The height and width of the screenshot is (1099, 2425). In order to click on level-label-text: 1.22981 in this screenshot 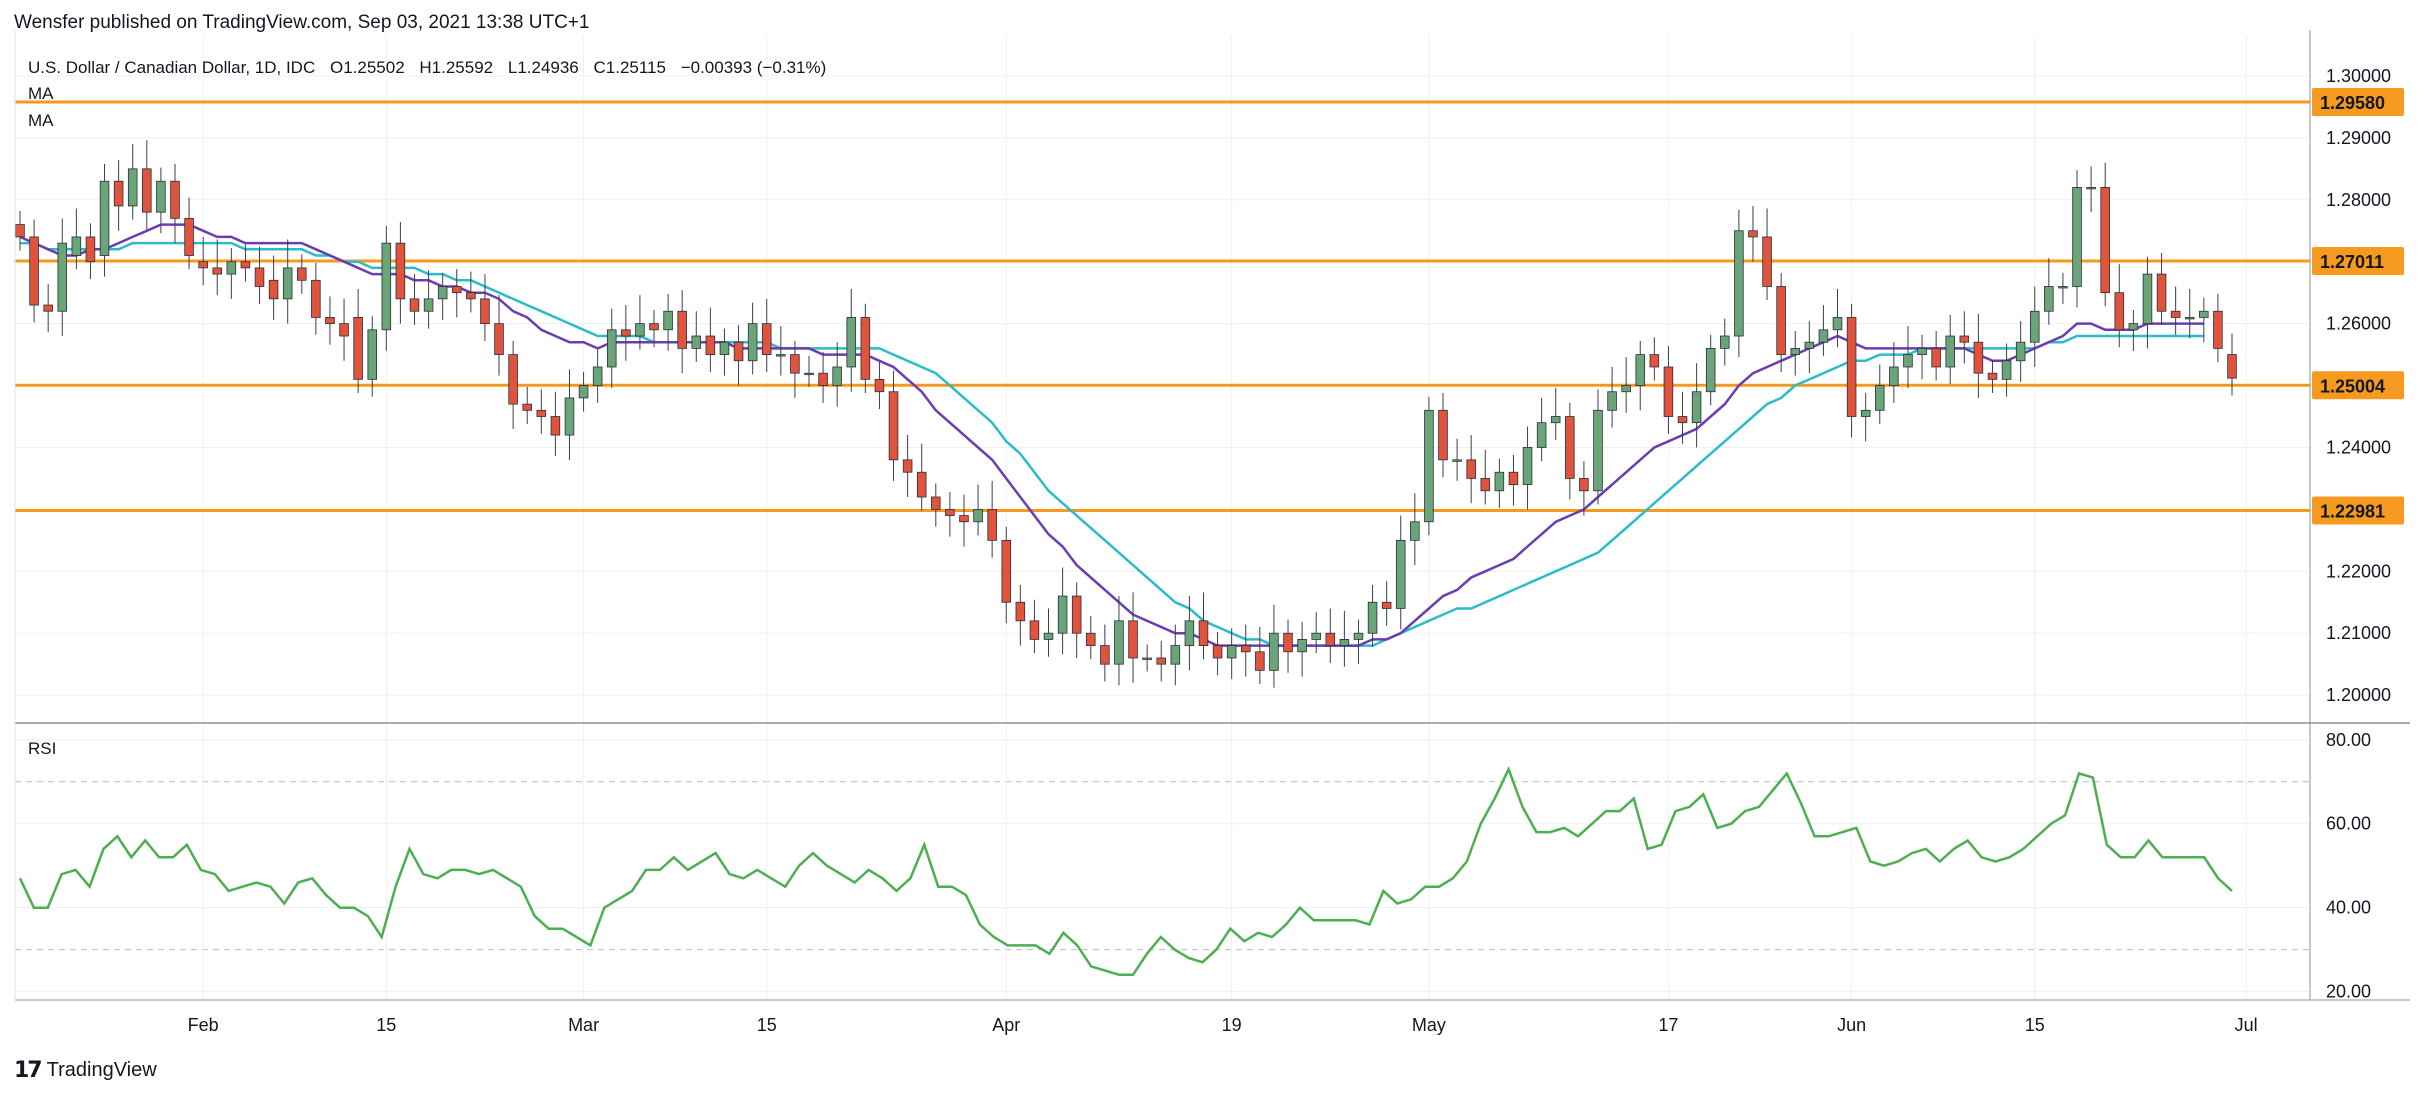, I will do `click(2352, 512)`.